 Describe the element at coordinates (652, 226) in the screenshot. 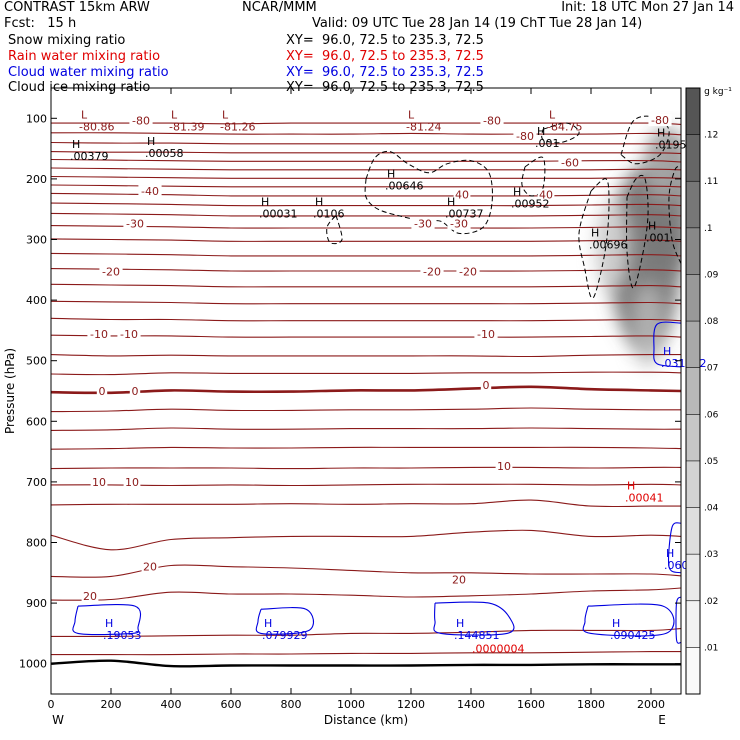

I see `extremum-marker-13: H` at that location.